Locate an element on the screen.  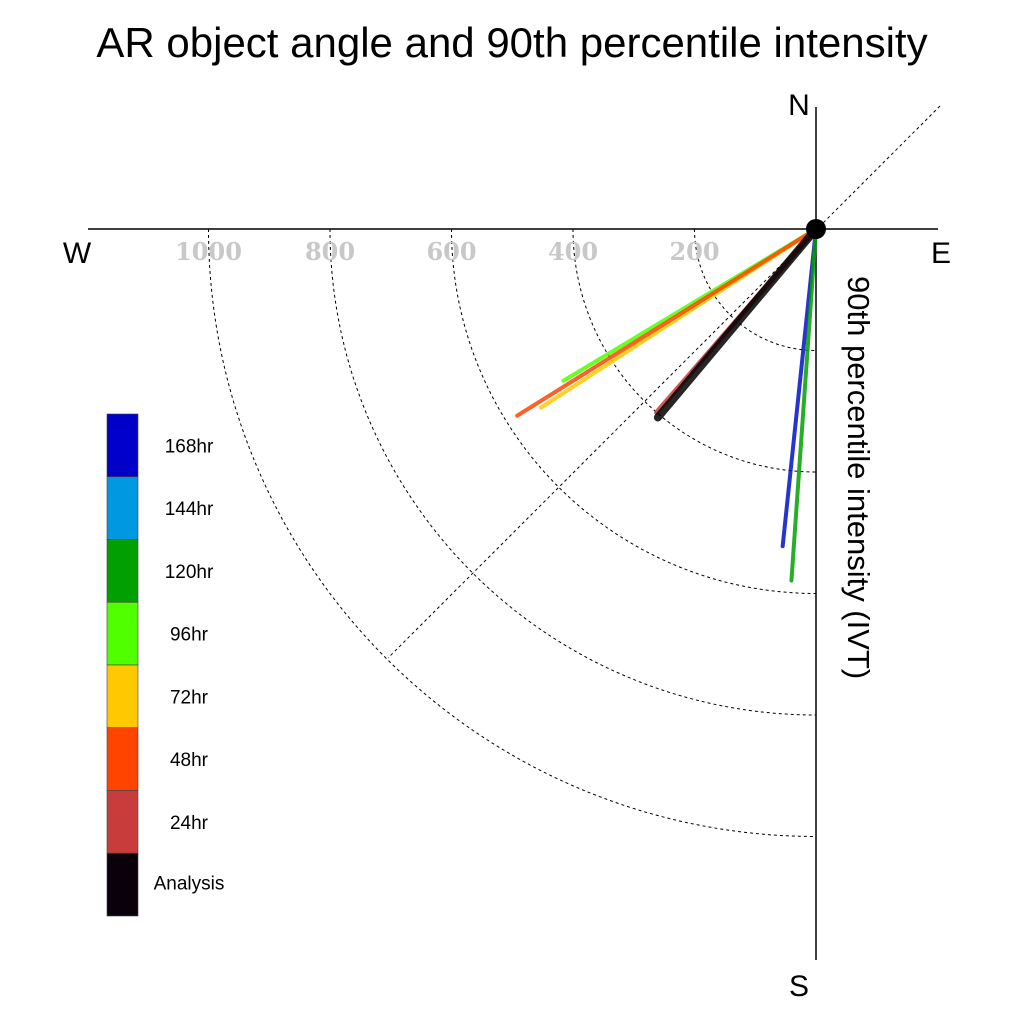
legend-label: 168hr is located at coordinates (189, 446).